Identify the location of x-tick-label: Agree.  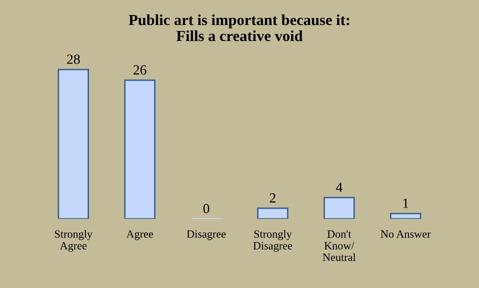
(140, 235).